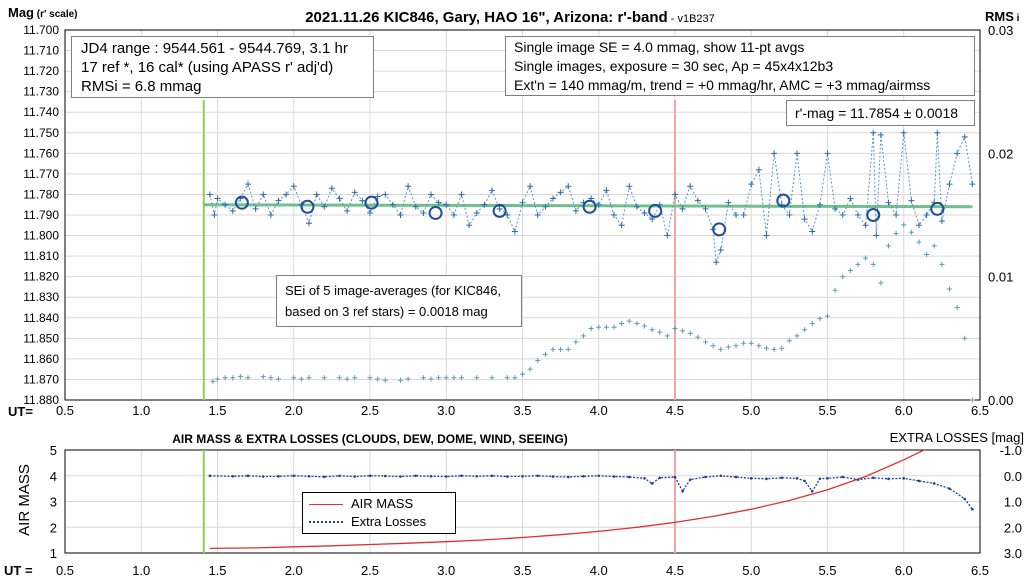  What do you see at coordinates (41, 277) in the screenshot?
I see `y-tick-label: 11.820` at bounding box center [41, 277].